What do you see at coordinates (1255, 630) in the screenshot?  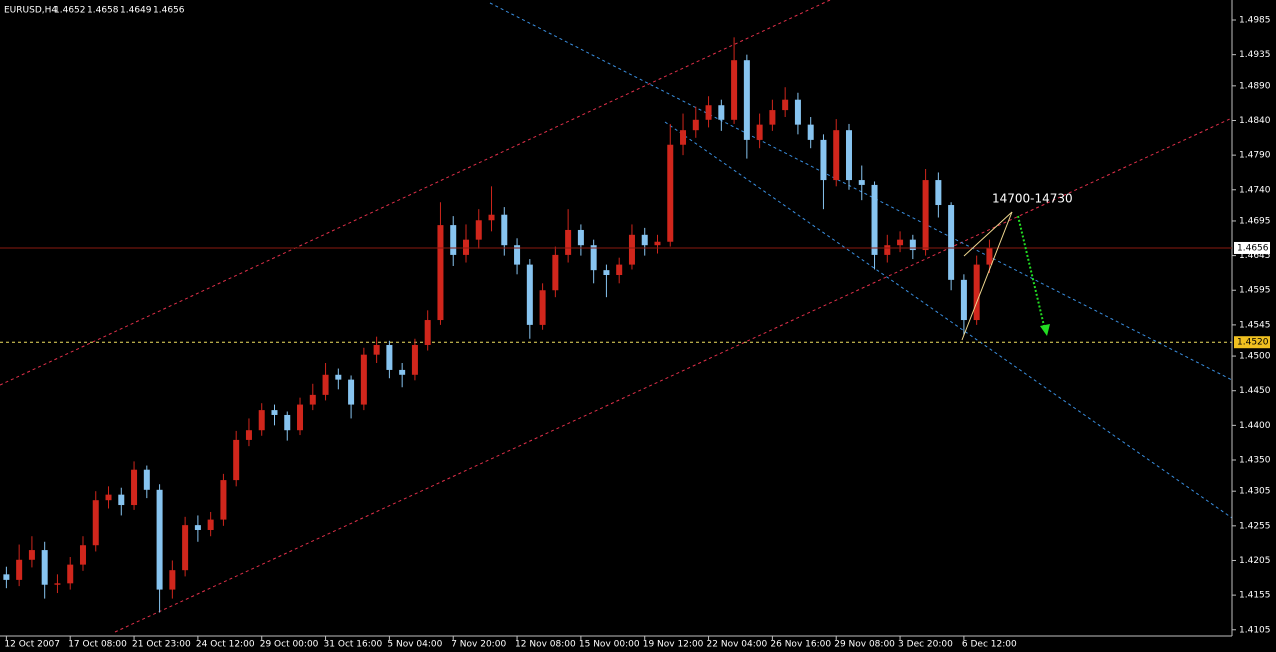 I see `y-tick-label: 1.4105` at bounding box center [1255, 630].